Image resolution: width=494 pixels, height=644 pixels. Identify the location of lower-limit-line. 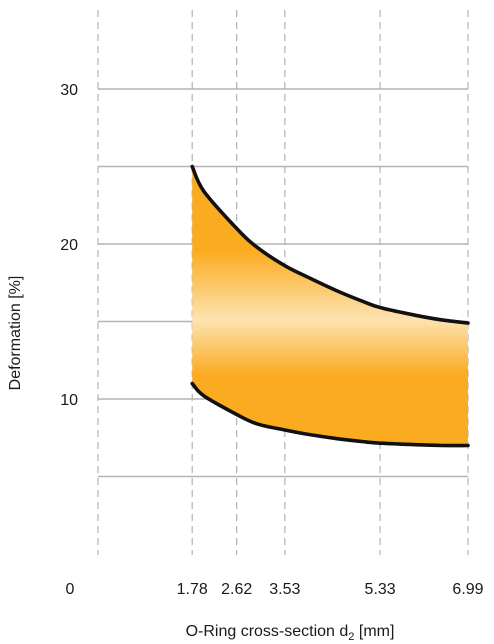
(330, 414).